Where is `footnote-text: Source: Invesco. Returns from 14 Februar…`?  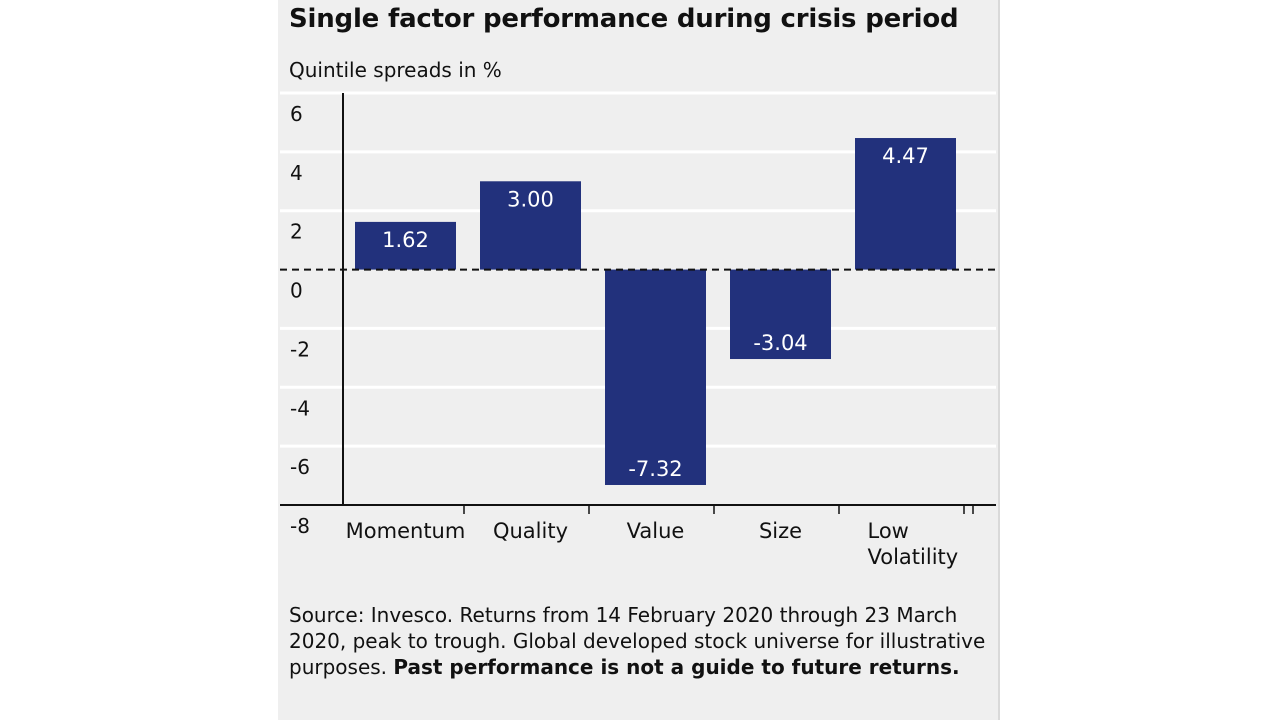 footnote-text: Source: Invesco. Returns from 14 Februar… is located at coordinates (637, 641).